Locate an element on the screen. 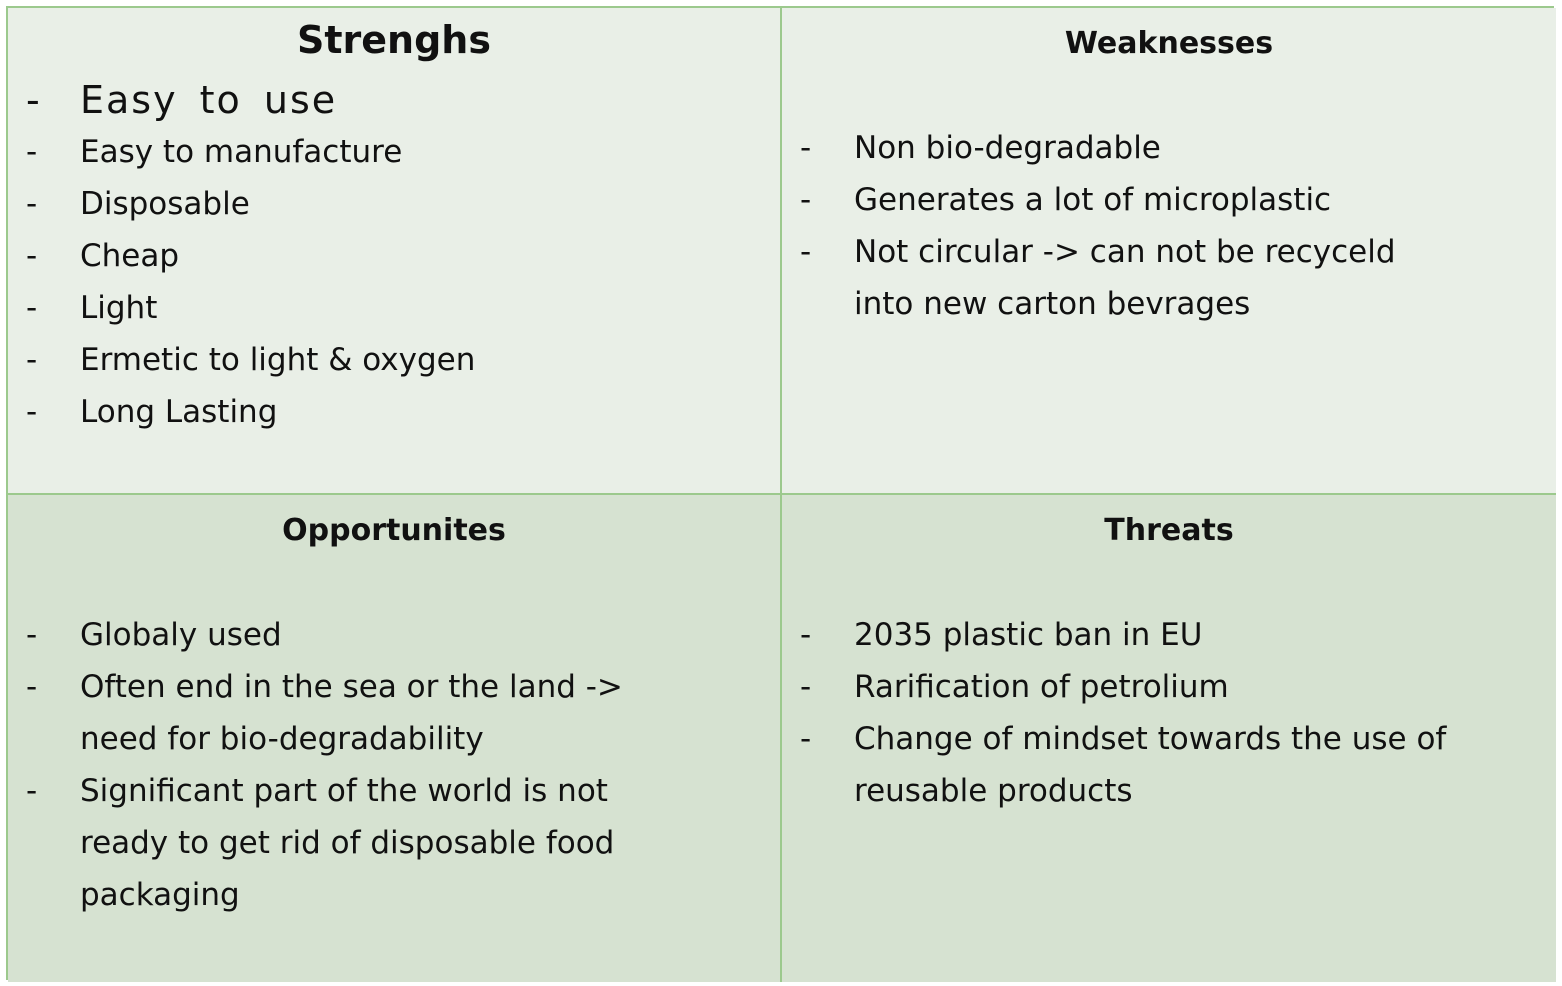 This screenshot has width=1562, height=986. list-item: - Light is located at coordinates (392, 308).